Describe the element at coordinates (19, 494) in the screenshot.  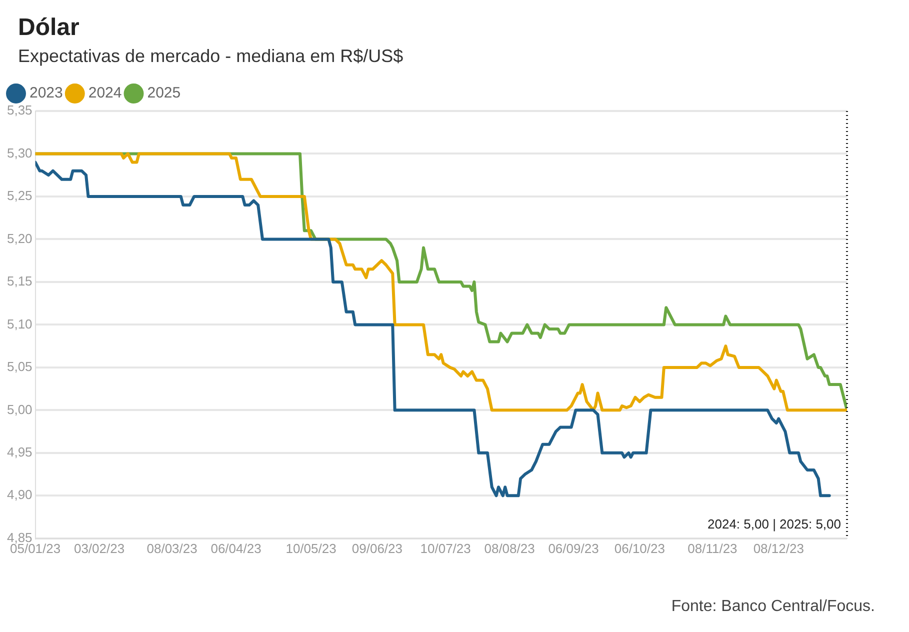
I see `y-tick-label: 4,90` at that location.